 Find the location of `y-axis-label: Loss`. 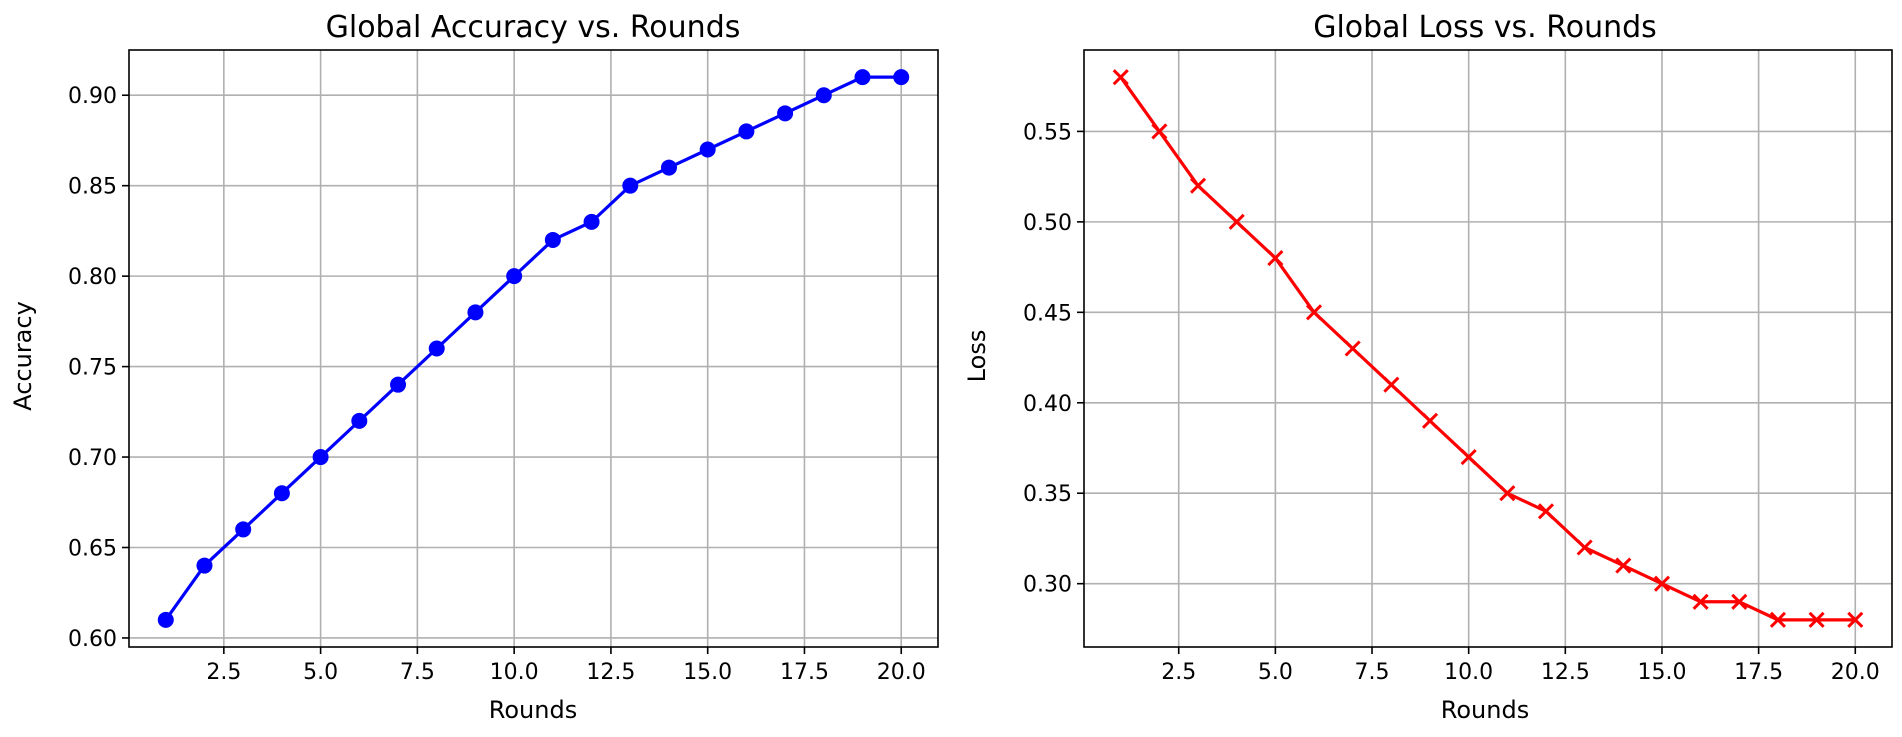

y-axis-label: Loss is located at coordinates (977, 356).